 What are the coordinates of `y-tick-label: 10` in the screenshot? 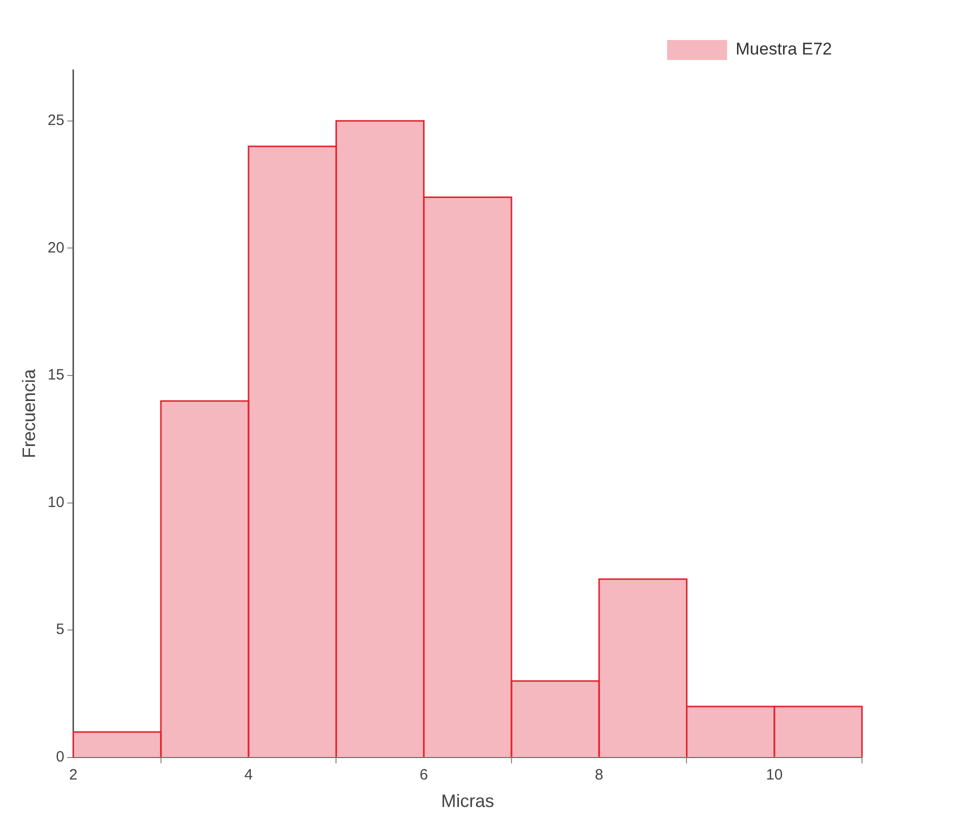 It's located at (56, 502).